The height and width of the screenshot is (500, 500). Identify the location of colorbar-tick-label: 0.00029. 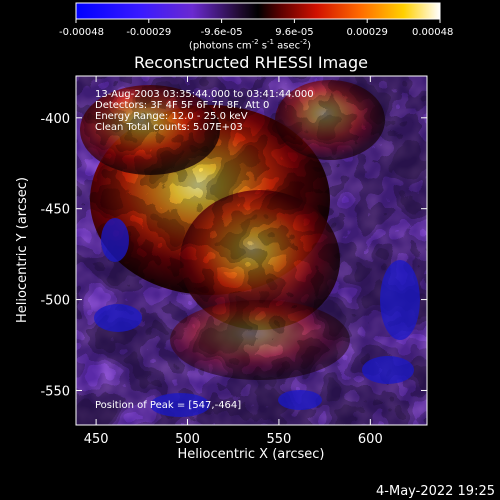
(367, 32).